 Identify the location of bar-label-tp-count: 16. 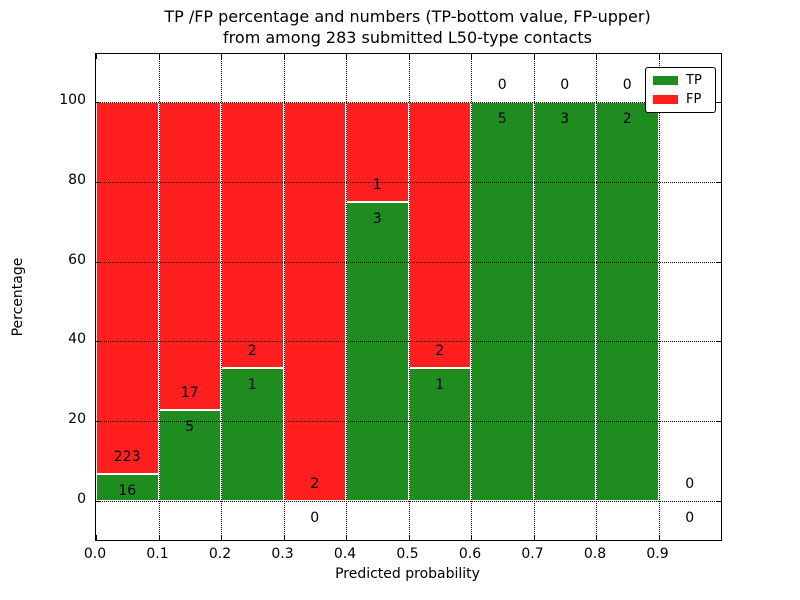
(127, 491).